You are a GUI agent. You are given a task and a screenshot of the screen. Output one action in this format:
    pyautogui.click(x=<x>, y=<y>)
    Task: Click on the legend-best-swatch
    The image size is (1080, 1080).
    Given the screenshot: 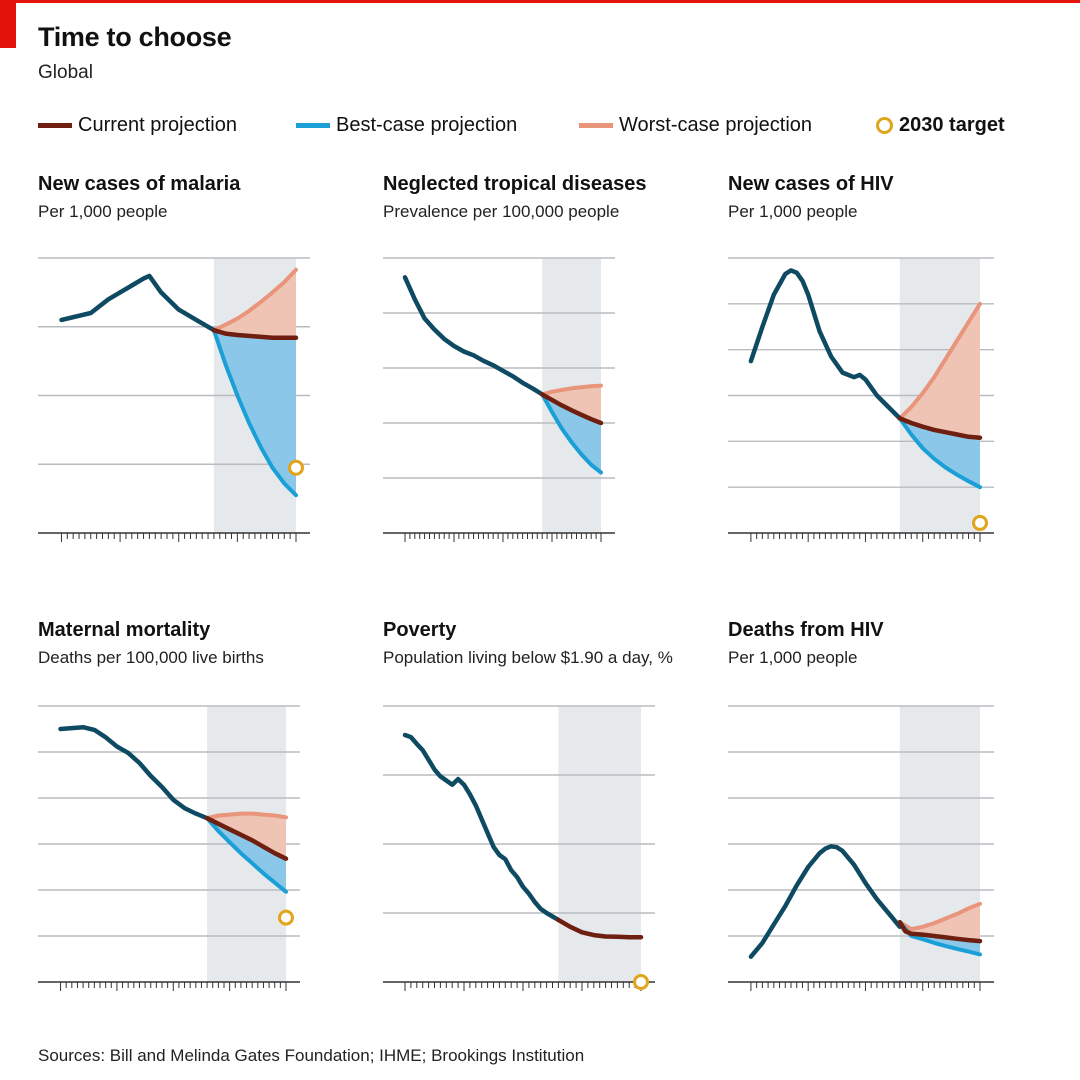 What is the action you would take?
    pyautogui.click(x=313, y=125)
    